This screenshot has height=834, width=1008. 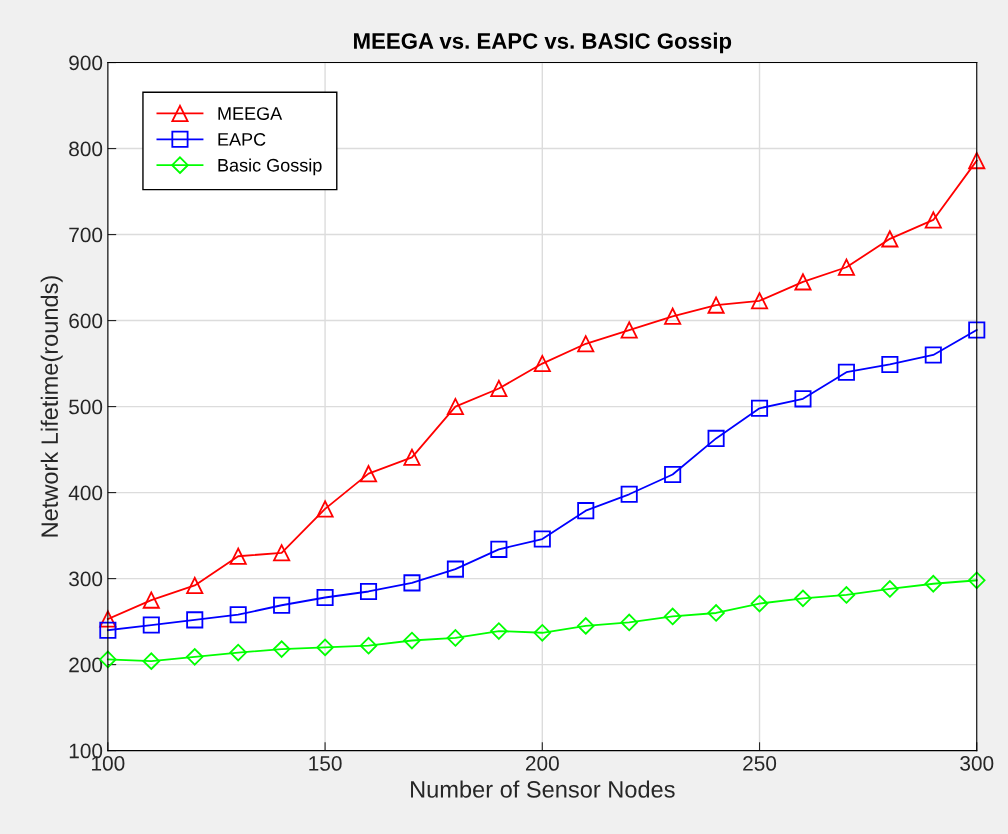 What do you see at coordinates (270, 167) in the screenshot?
I see `legend-label: Basic Gossip` at bounding box center [270, 167].